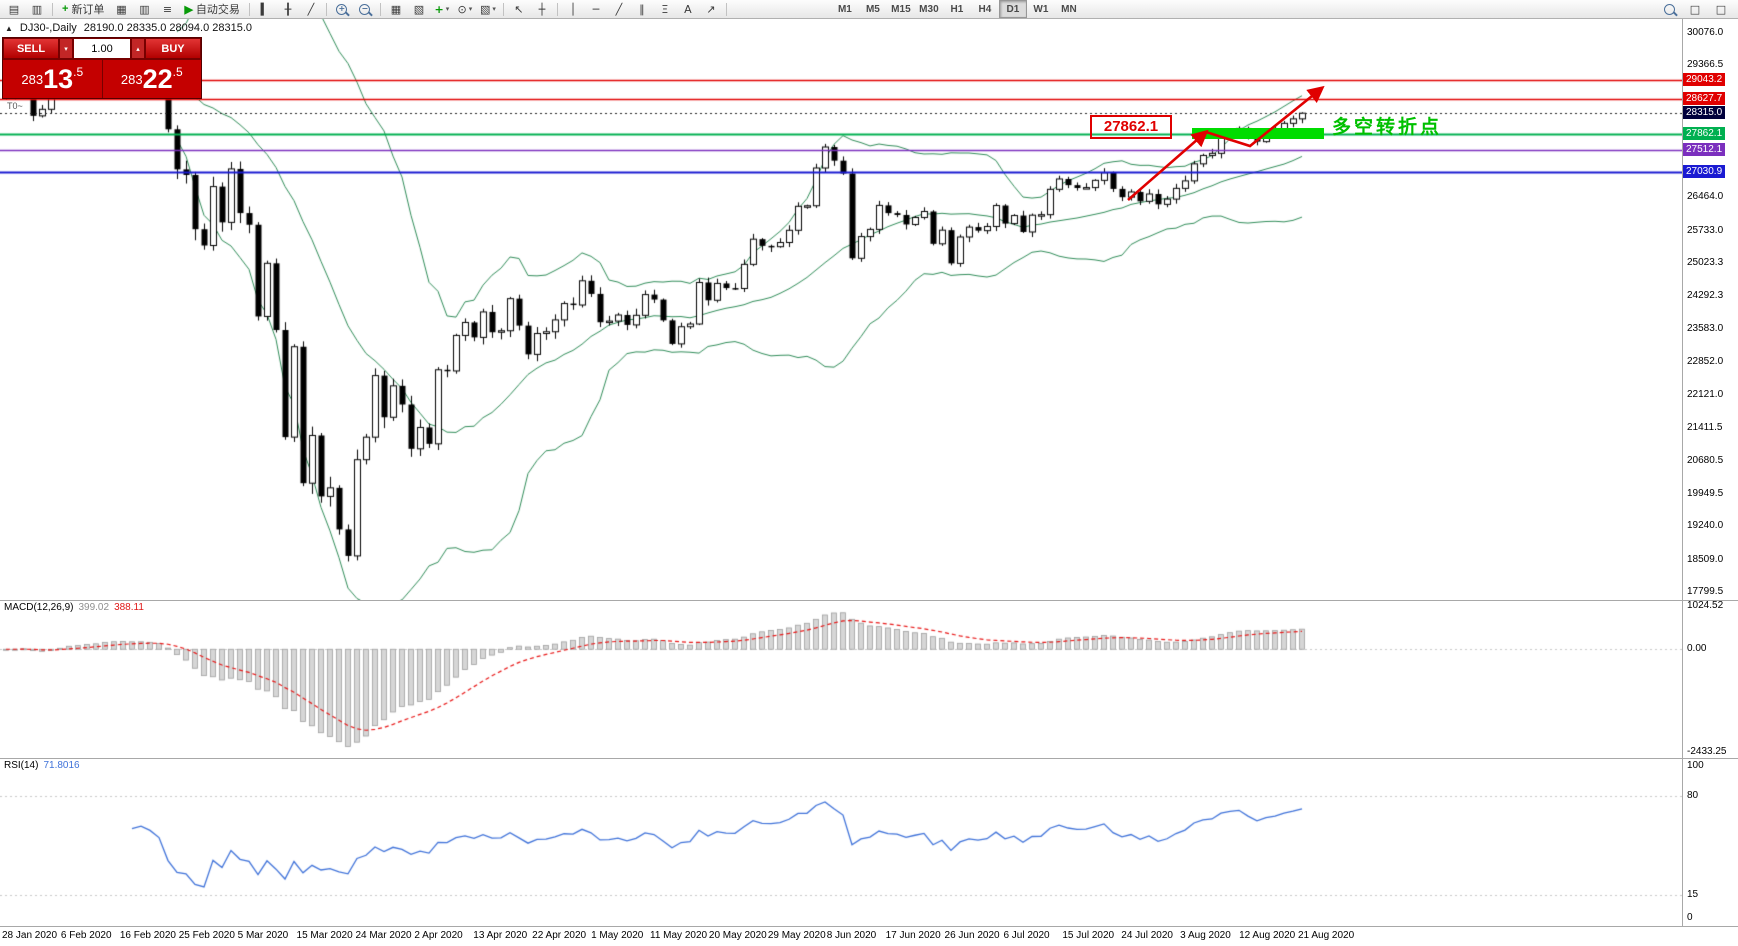 The height and width of the screenshot is (946, 1738). Describe the element at coordinates (173, 48) in the screenshot. I see `buy-button: BUY` at that location.